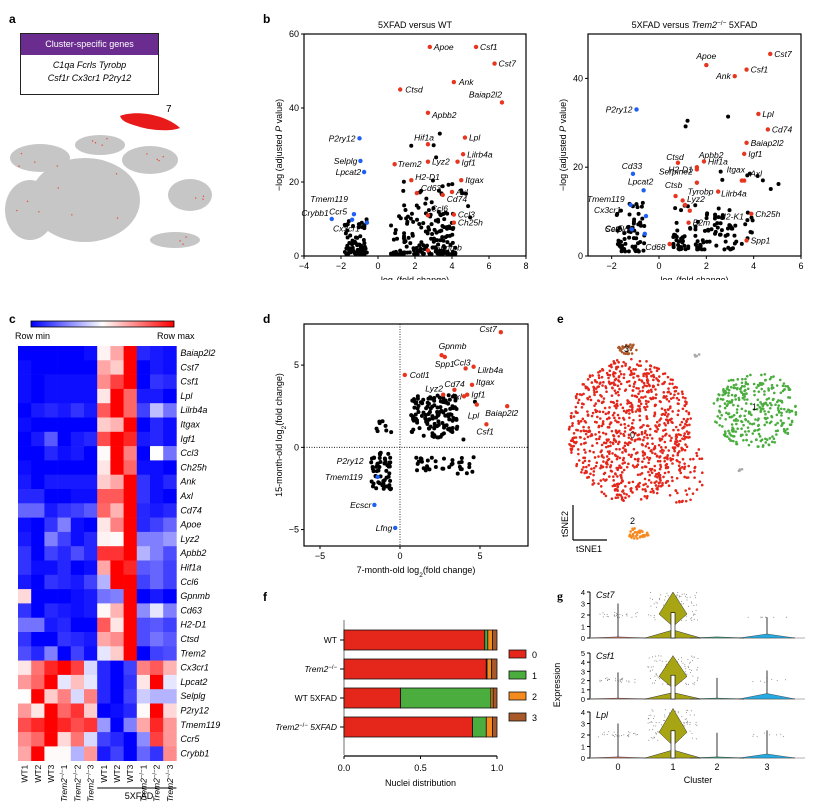 This screenshot has height=809, width=816. Describe the element at coordinates (428, 250) in the screenshot. I see `point-gpnmb` at that location.